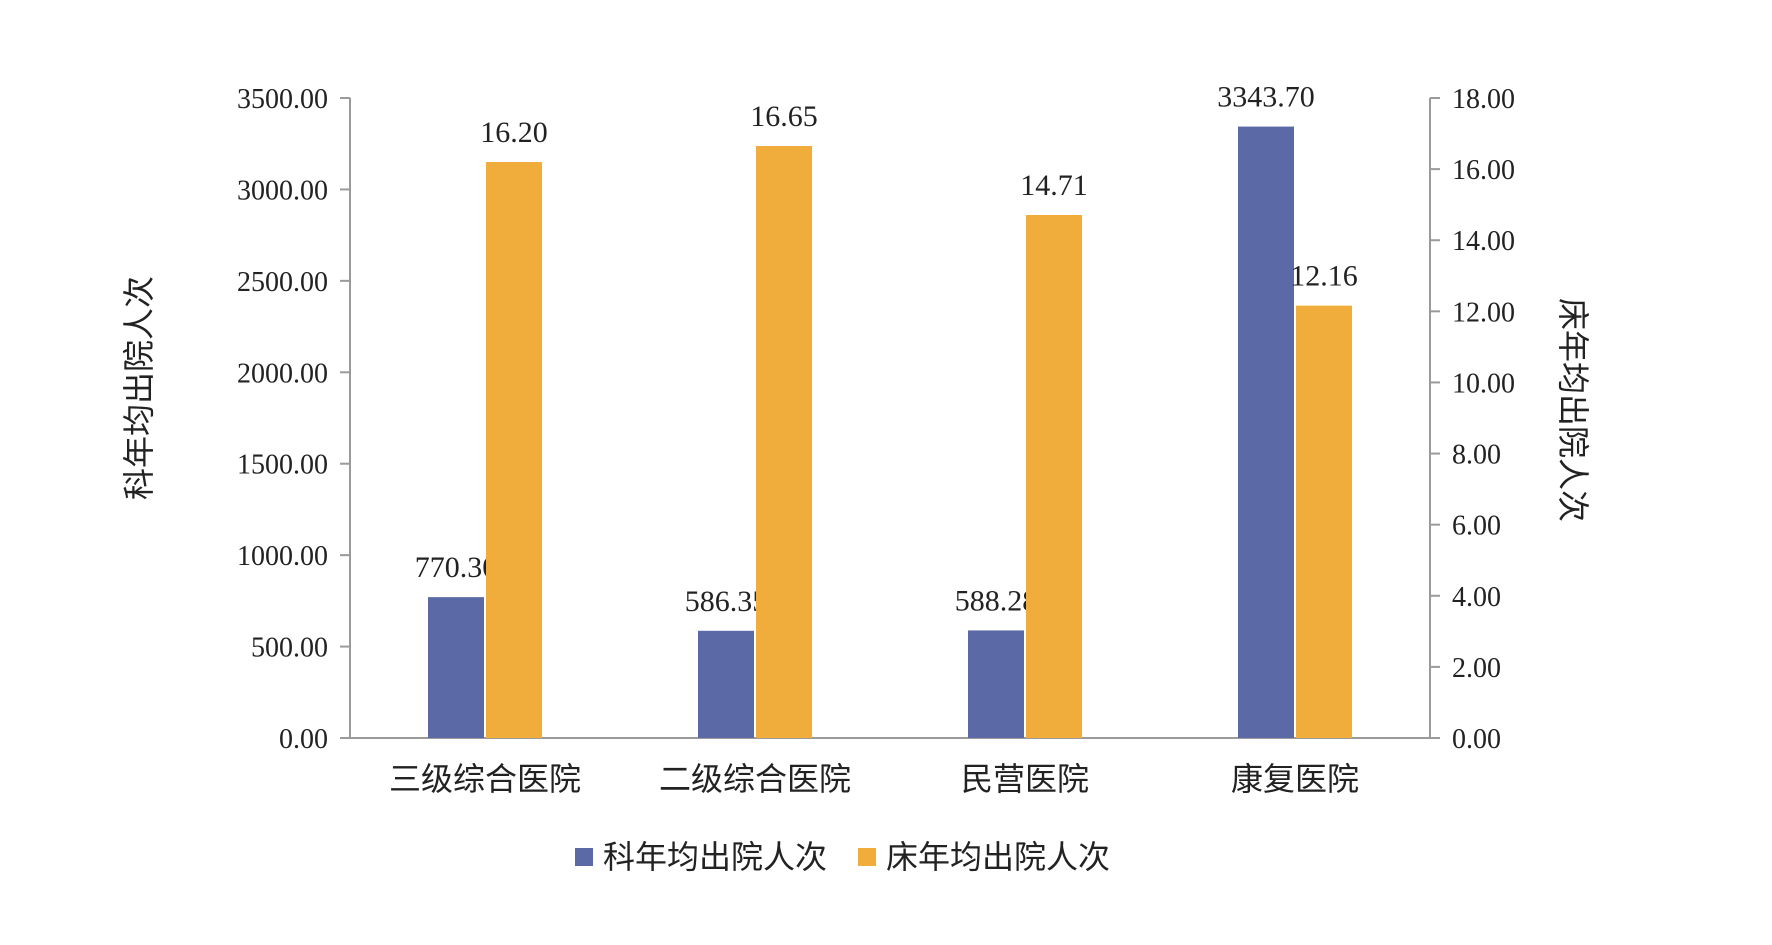 This screenshot has width=1772, height=945. I want to click on left-tick-label: 3000.00, so click(282, 190).